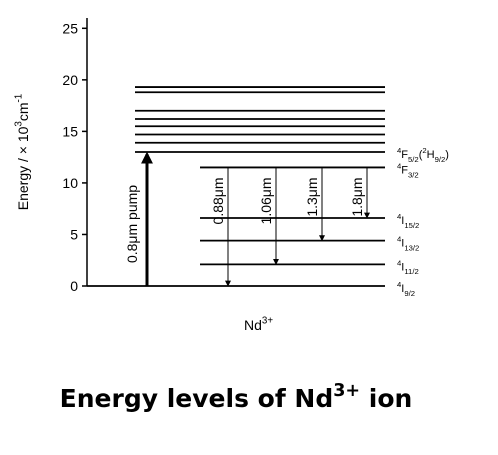 The height and width of the screenshot is (455, 498). Describe the element at coordinates (253, 325) in the screenshot. I see `text-part: Nd` at that location.